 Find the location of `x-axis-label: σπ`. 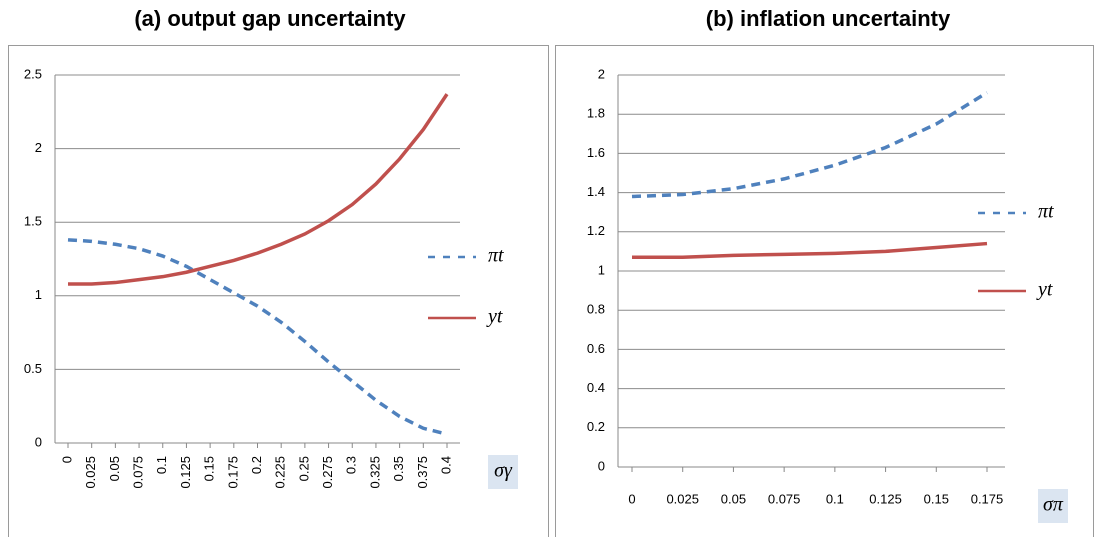

x-axis-label: σπ is located at coordinates (1053, 505).